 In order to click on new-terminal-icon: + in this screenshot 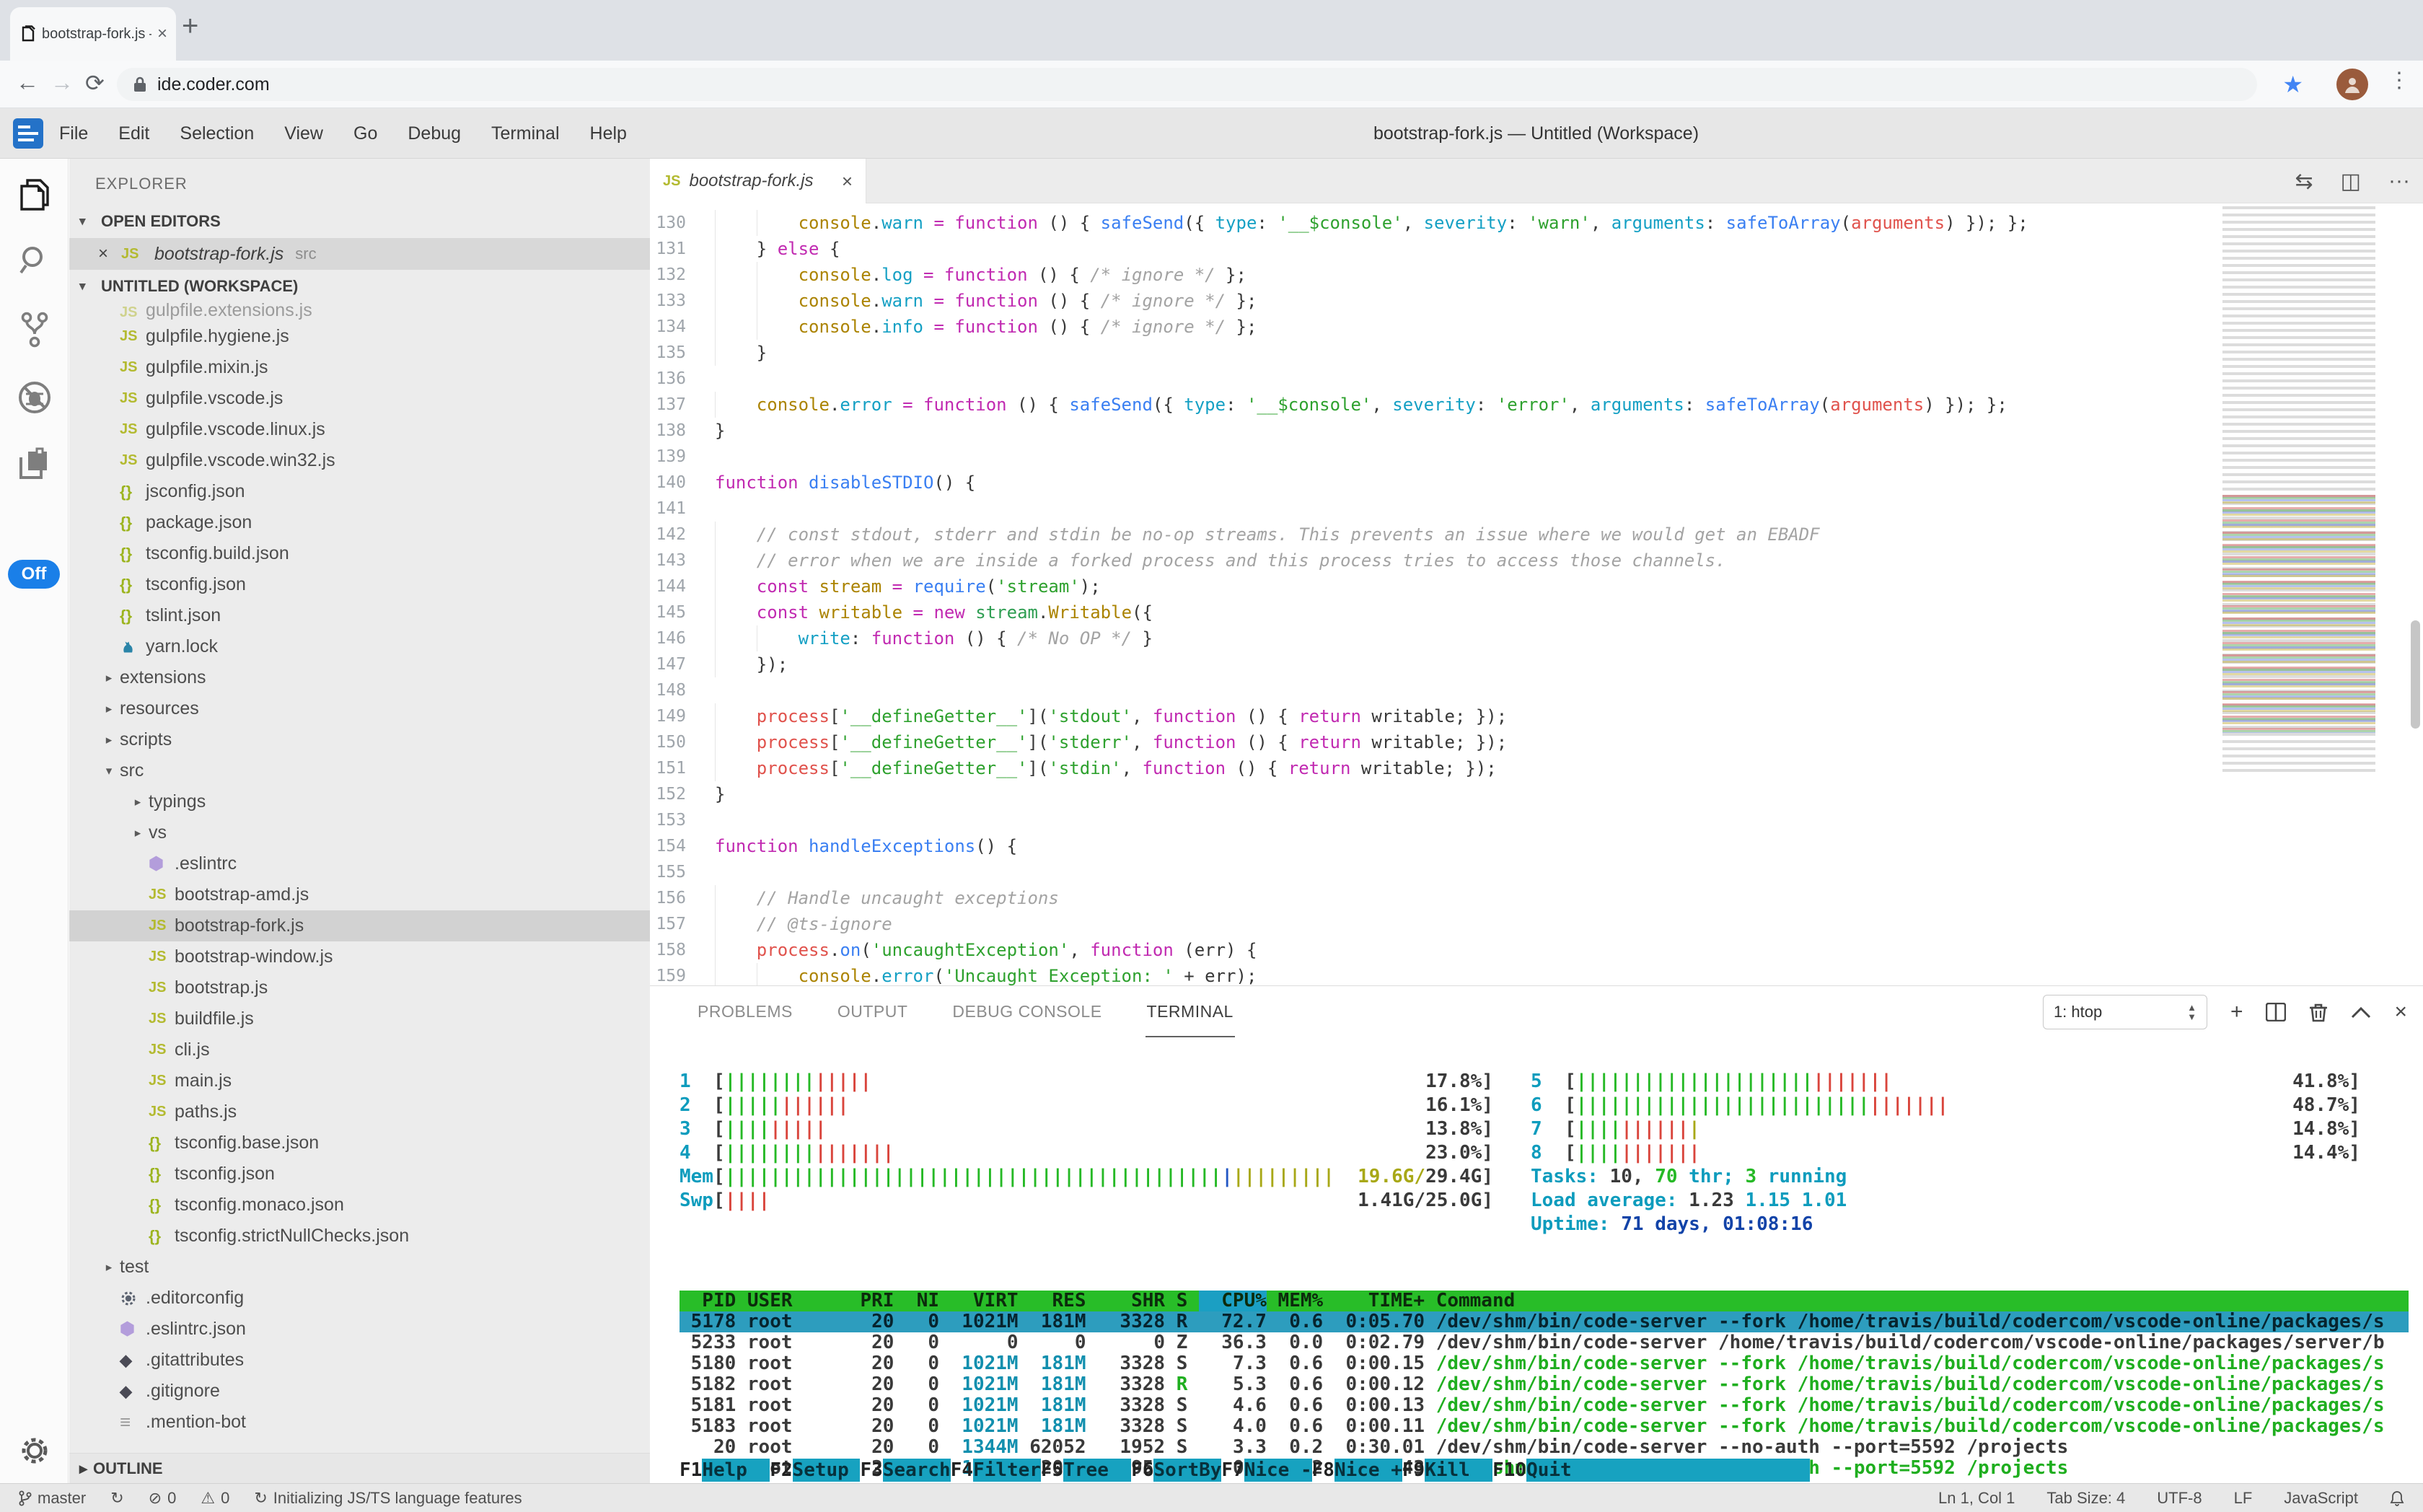, I will do `click(2236, 1012)`.